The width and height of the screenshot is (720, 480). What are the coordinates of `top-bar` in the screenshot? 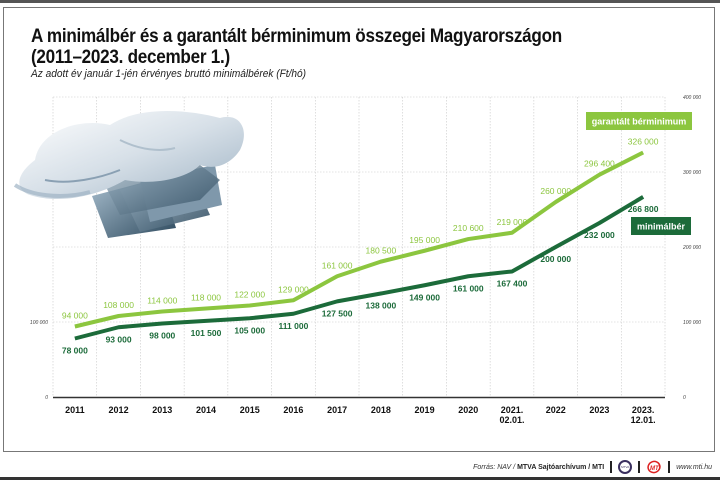 It's located at (360, 1).